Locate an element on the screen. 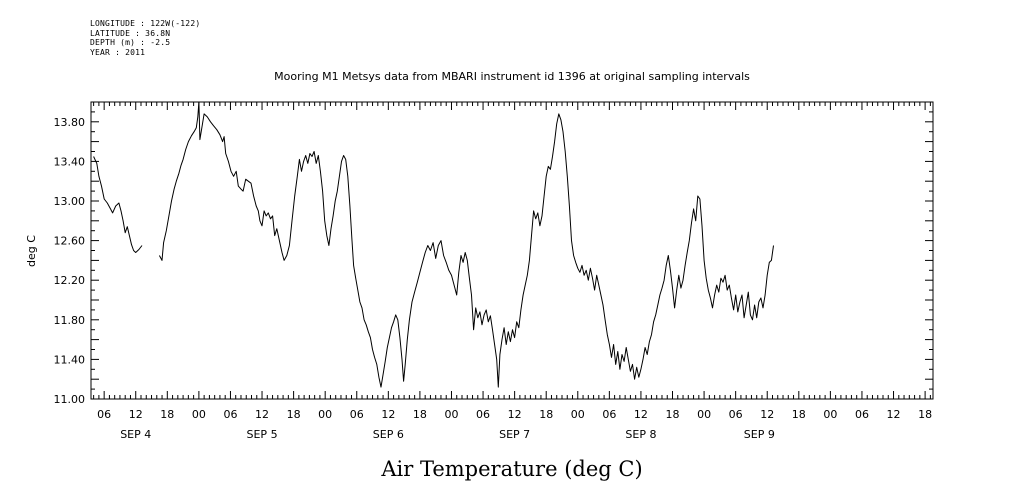  meta-longitude: LONGITUDE : 122W(-122) is located at coordinates (145, 23).